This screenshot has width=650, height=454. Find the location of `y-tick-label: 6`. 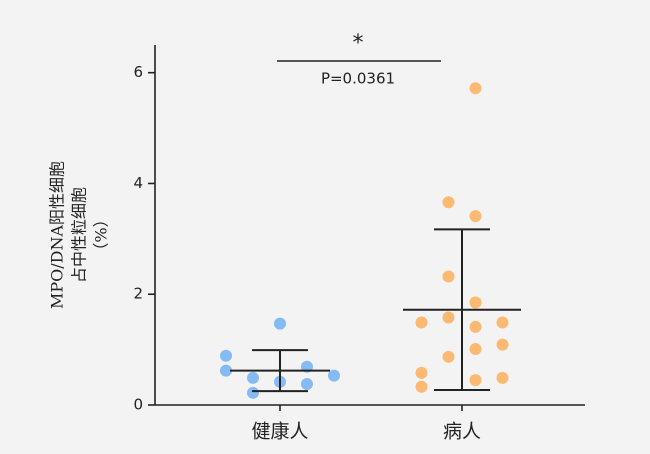

y-tick-label: 6 is located at coordinates (138, 72).